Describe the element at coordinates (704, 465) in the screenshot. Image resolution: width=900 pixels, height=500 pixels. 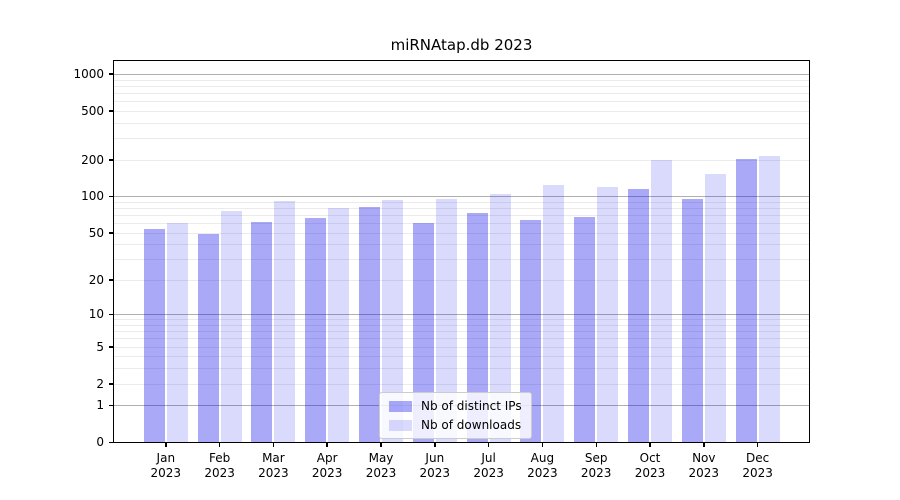
I see `x-tick-label: Nov 2023` at that location.